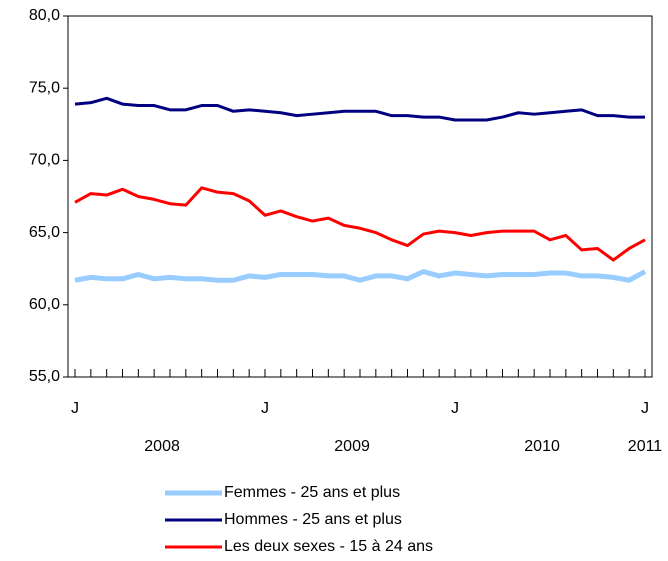 The height and width of the screenshot is (561, 668). What do you see at coordinates (44, 232) in the screenshot?
I see `y-tick-label: 65,0` at bounding box center [44, 232].